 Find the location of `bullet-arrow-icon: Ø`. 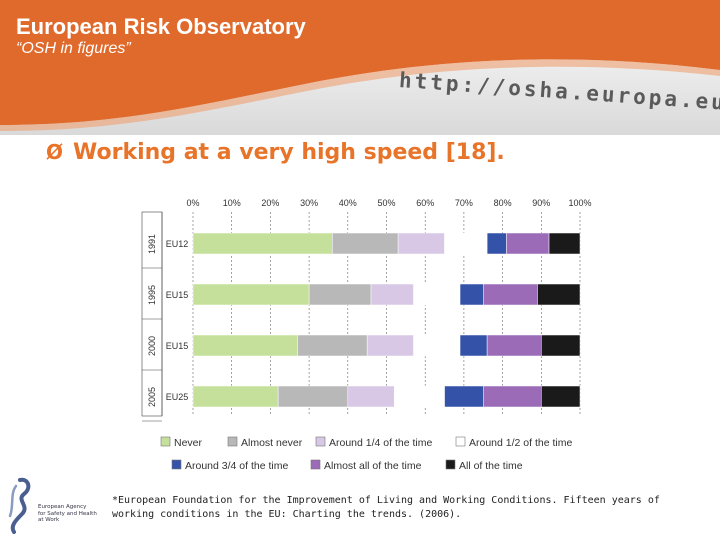

bullet-arrow-icon: Ø is located at coordinates (55, 152).